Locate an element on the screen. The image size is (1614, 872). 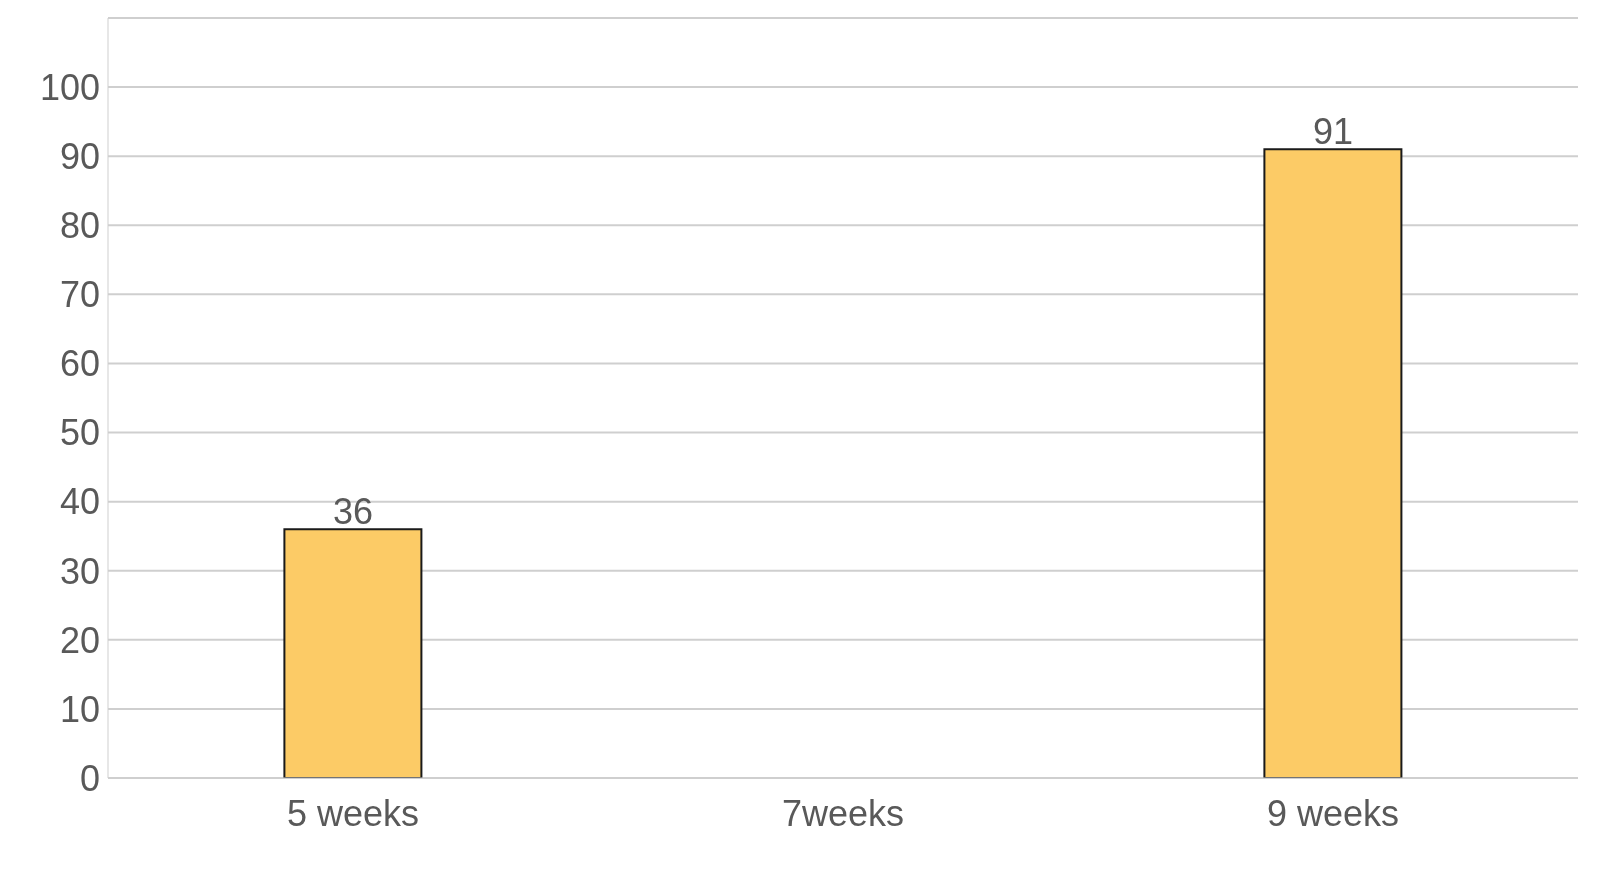
y-tick-label: 40 is located at coordinates (79, 502).